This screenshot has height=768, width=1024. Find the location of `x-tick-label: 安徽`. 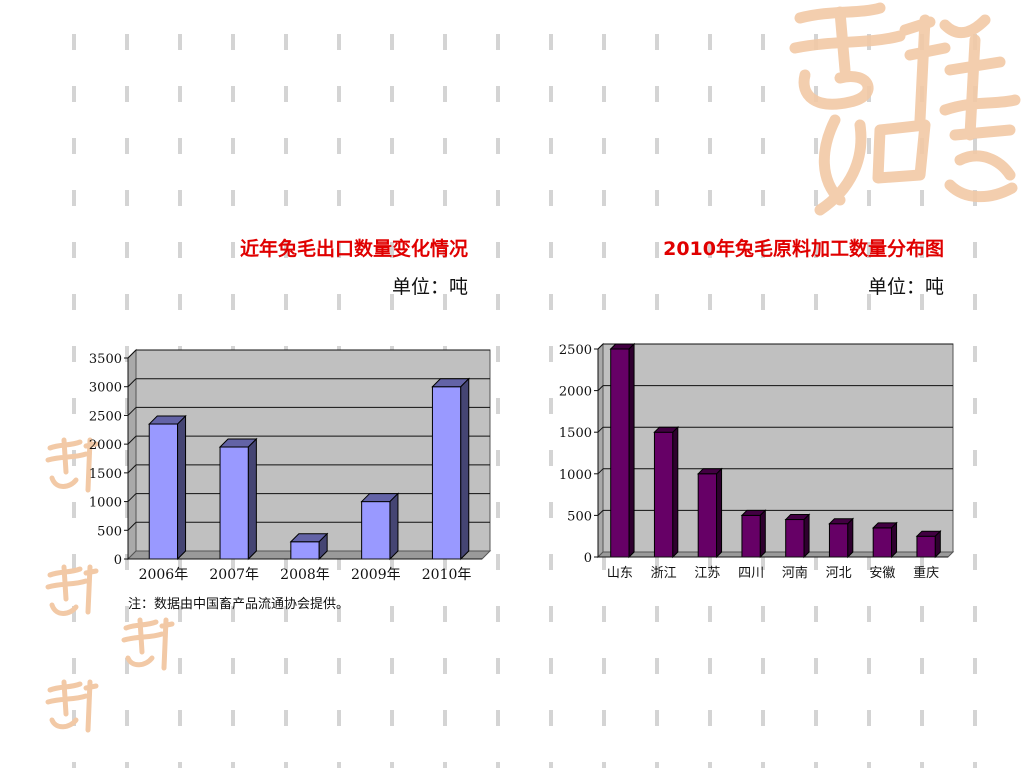

x-tick-label: 安徽 is located at coordinates (882, 573).